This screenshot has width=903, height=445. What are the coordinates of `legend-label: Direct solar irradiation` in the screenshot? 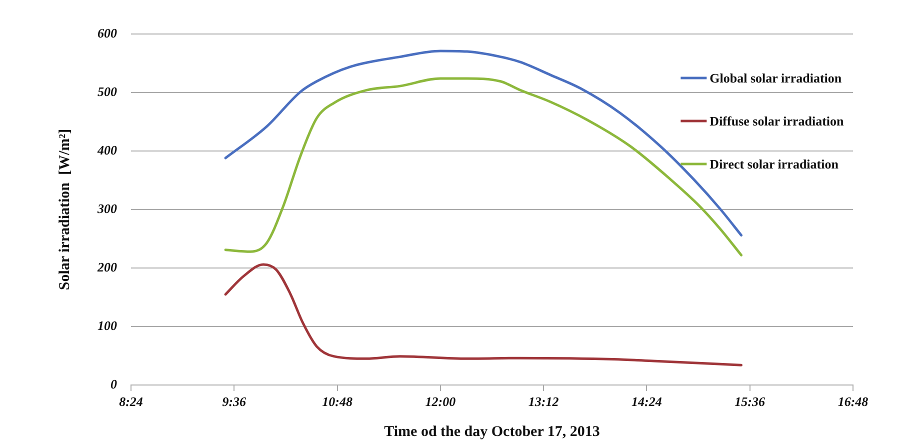 It's located at (775, 164).